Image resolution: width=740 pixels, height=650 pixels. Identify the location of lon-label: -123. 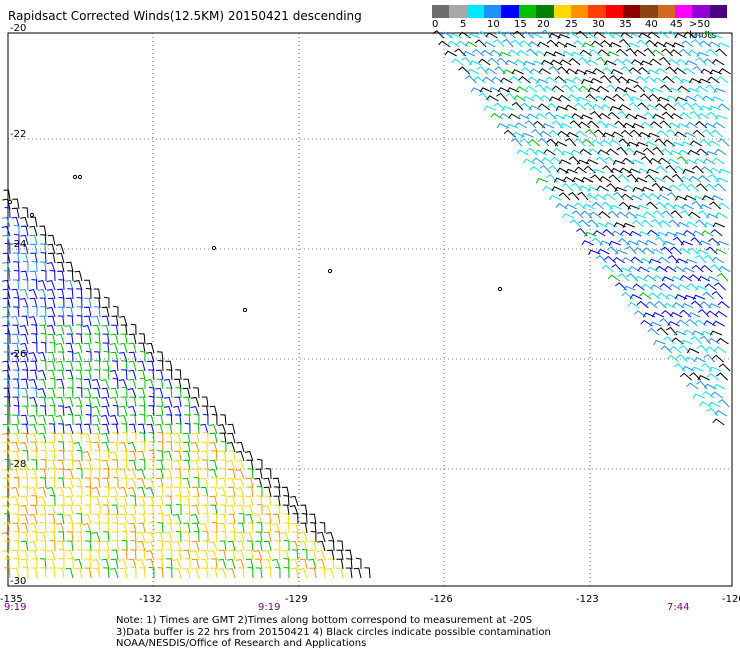
(587, 599).